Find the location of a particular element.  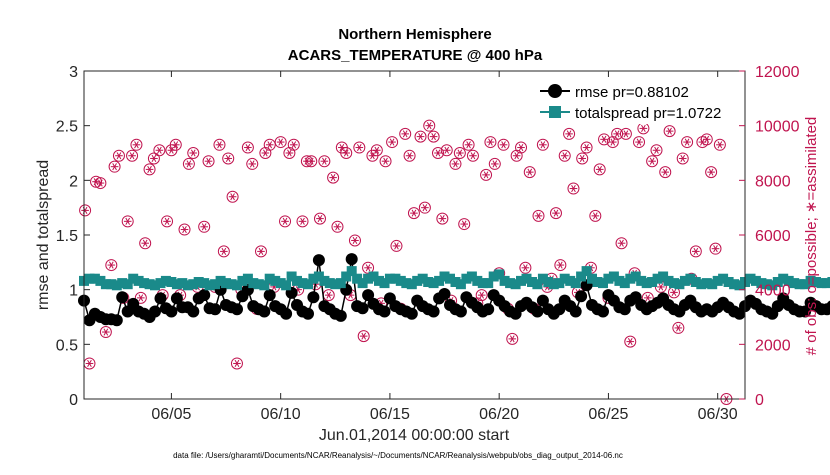

left-tick-label: 0.5 is located at coordinates (67, 345).